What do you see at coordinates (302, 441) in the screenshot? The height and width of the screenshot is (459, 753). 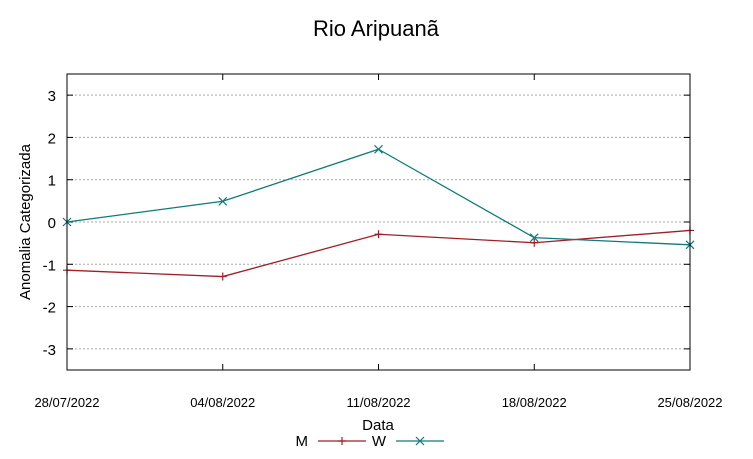 I see `legend-label-M: M` at bounding box center [302, 441].